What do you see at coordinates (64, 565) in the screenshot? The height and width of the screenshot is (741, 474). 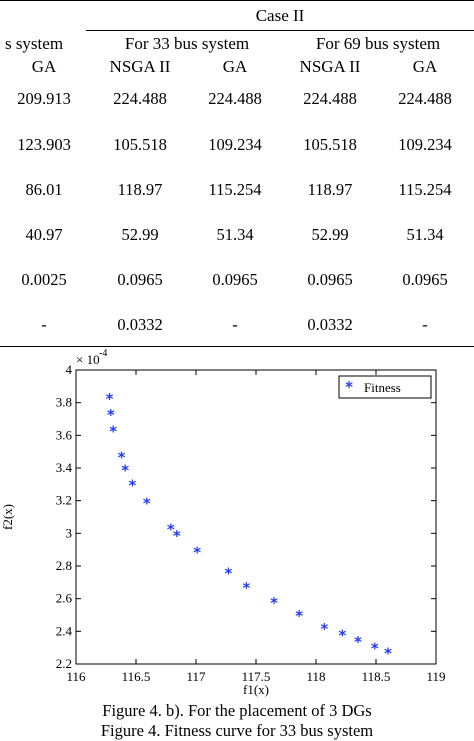 I see `y-tick-label: 2.8` at bounding box center [64, 565].